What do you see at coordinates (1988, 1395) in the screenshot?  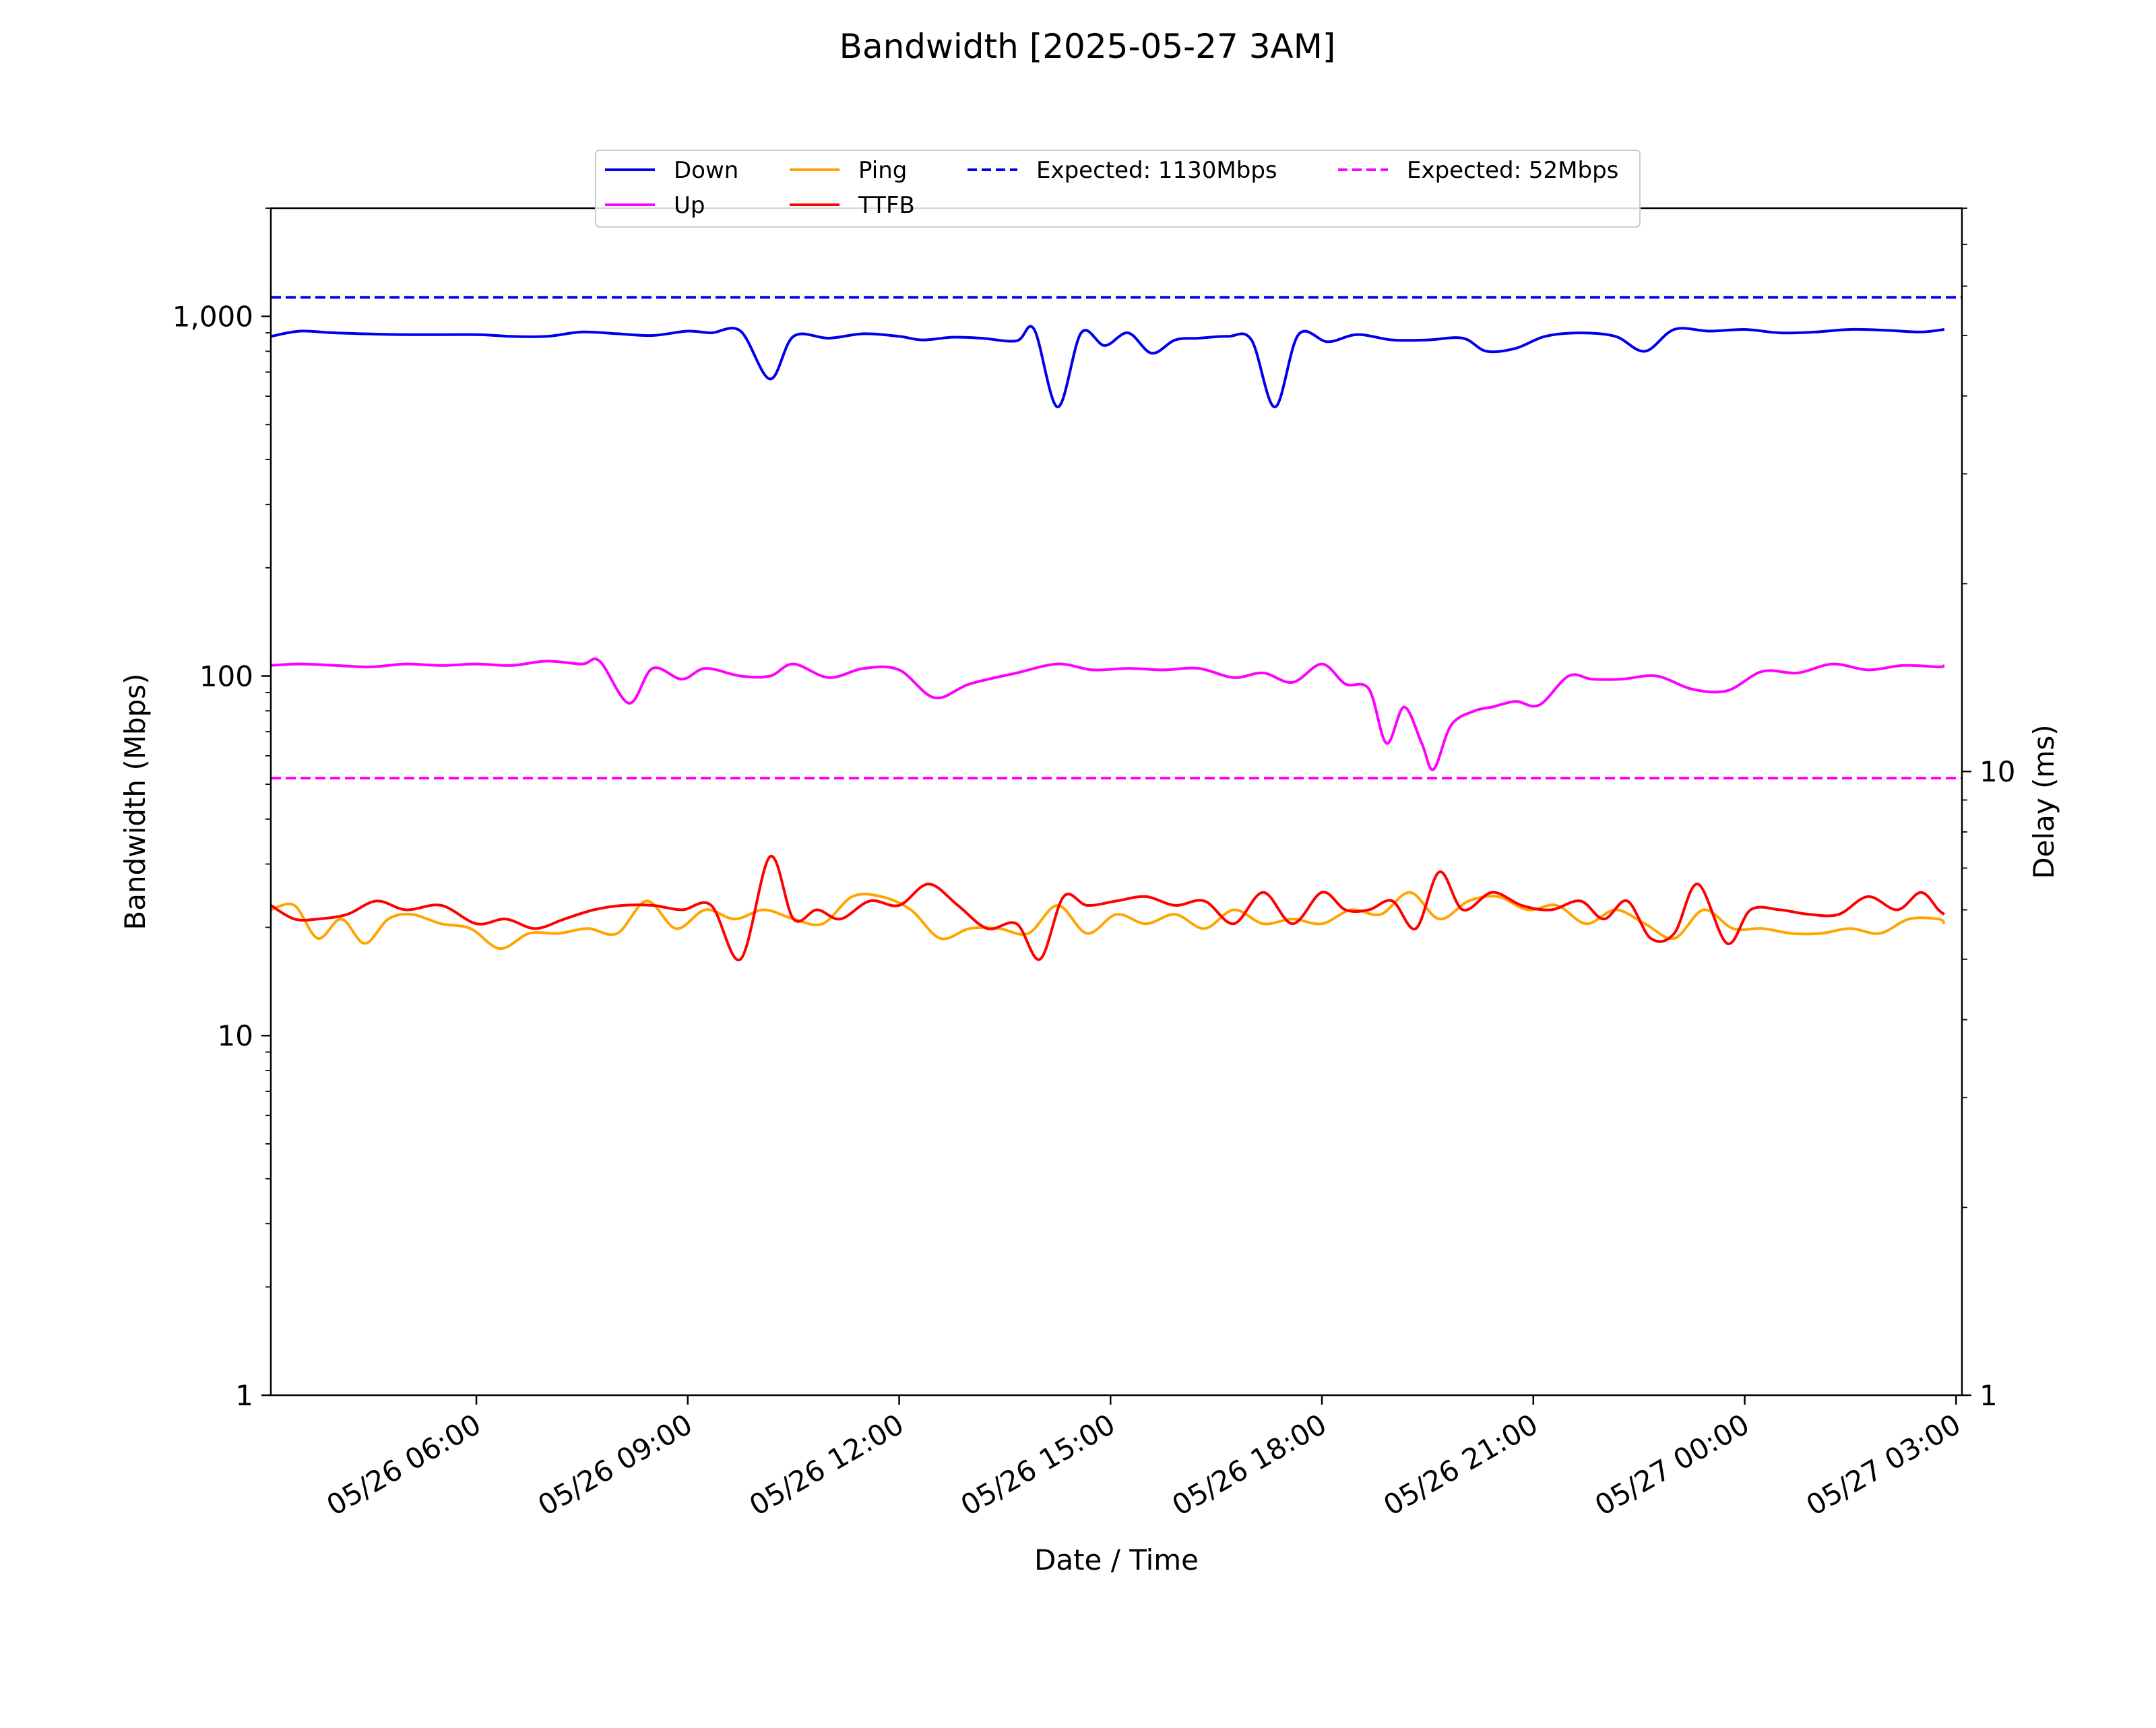 I see `y-right-tick-label: 1` at bounding box center [1988, 1395].